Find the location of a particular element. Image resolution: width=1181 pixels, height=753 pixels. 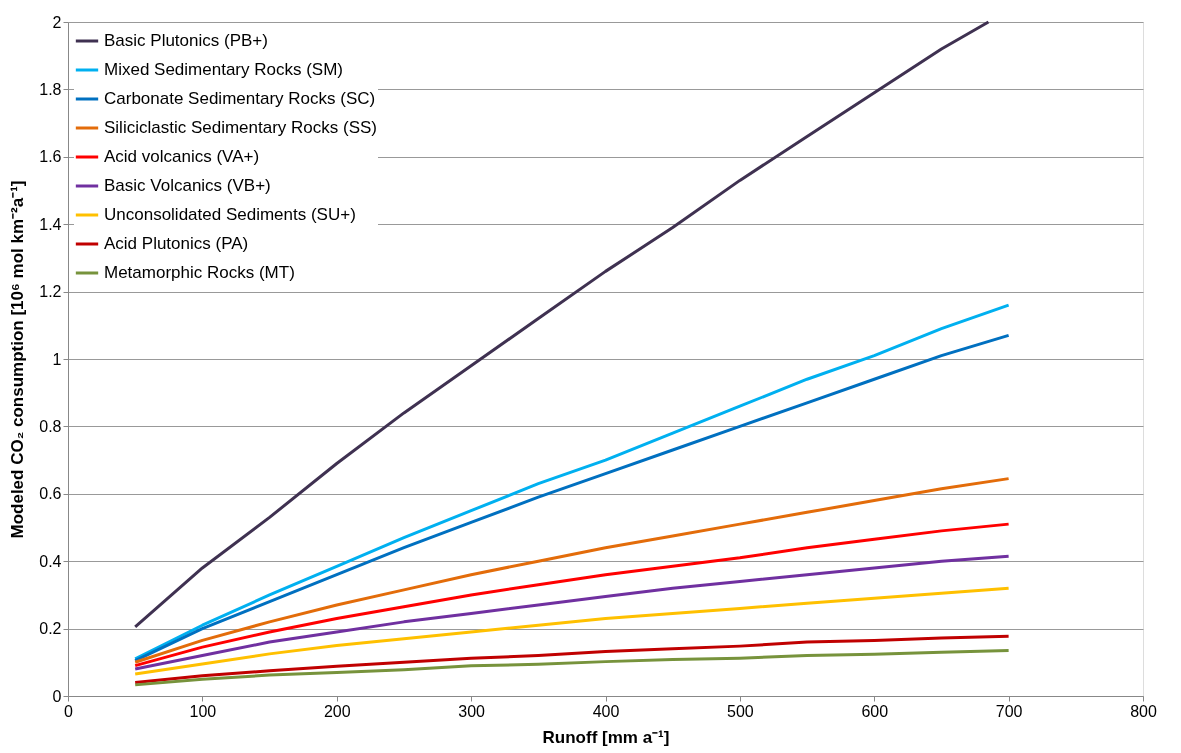

x-axis-title: Runoff [mm a⁻¹] is located at coordinates (606, 737).